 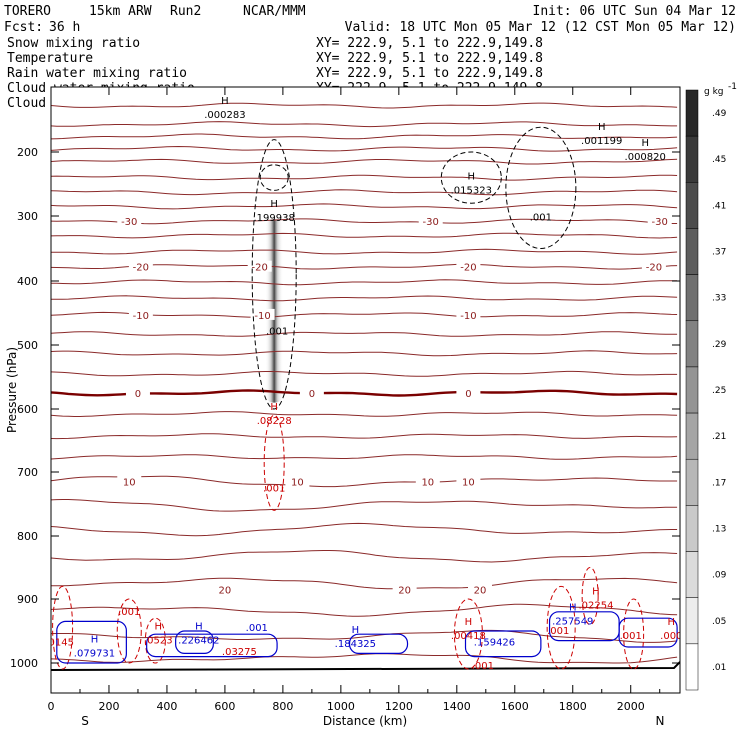 What do you see at coordinates (27, 536) in the screenshot?
I see `y-tick-label: 800` at bounding box center [27, 536].